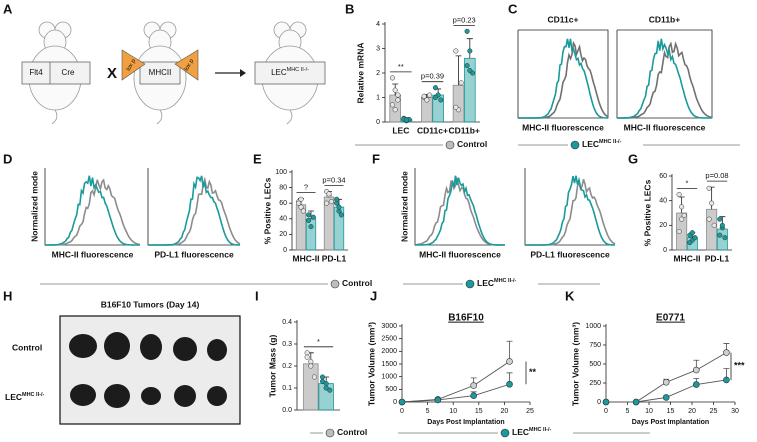 This screenshot has height=442, width=757. What do you see at coordinates (257, 158) in the screenshot?
I see `panel-letter: E` at bounding box center [257, 158].